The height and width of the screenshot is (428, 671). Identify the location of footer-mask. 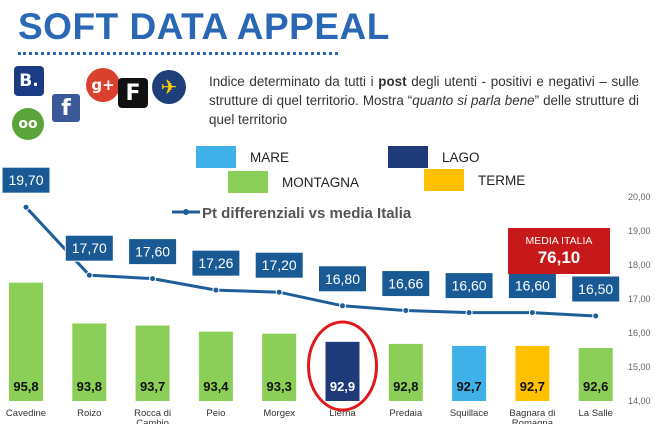
(335, 426).